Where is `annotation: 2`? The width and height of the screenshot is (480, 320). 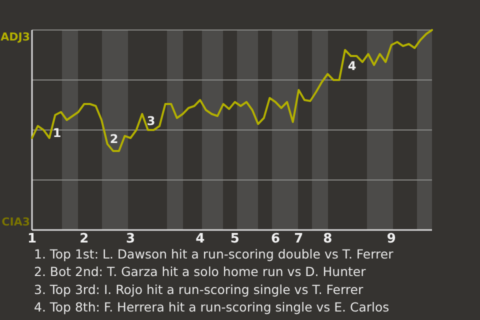 annotation: 2 is located at coordinates (114, 139).